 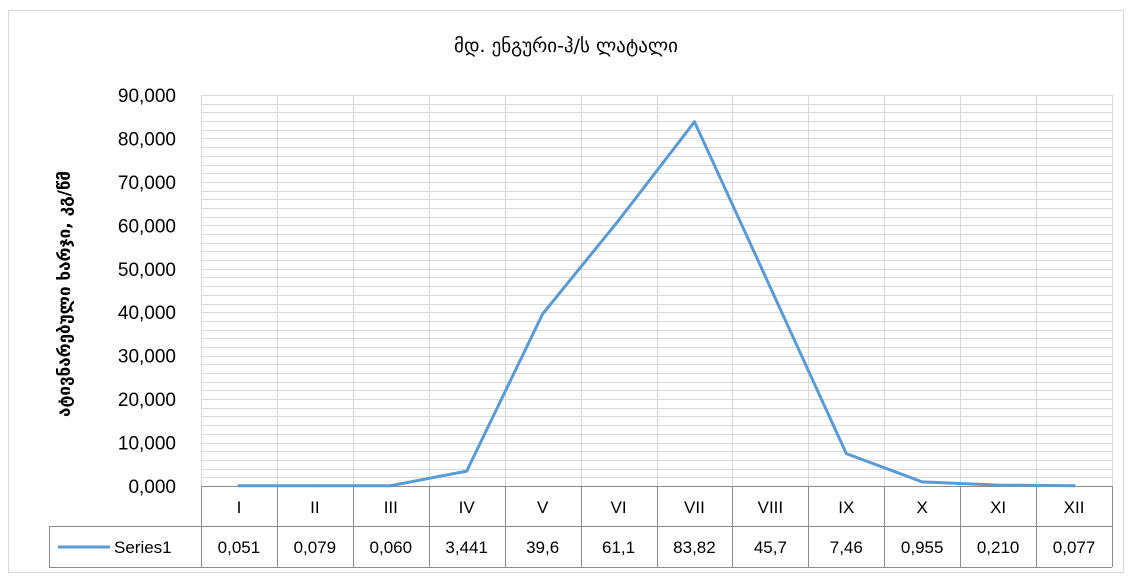 I want to click on data-table-cell: 0,077, so click(x=1074, y=547).